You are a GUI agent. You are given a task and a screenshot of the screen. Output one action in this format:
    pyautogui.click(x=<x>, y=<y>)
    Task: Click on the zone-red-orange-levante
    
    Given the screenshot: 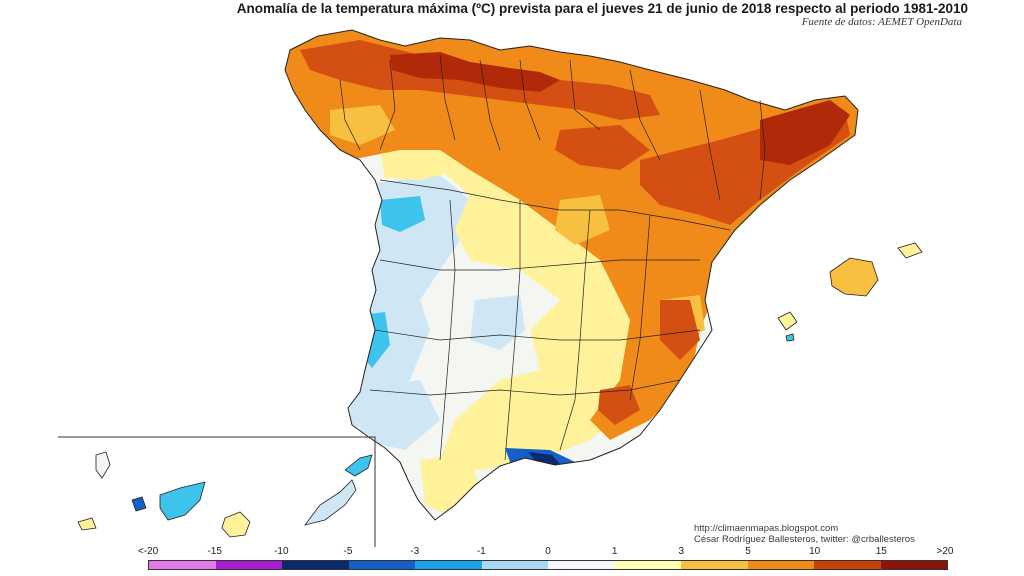 What is the action you would take?
    pyautogui.click(x=680, y=330)
    